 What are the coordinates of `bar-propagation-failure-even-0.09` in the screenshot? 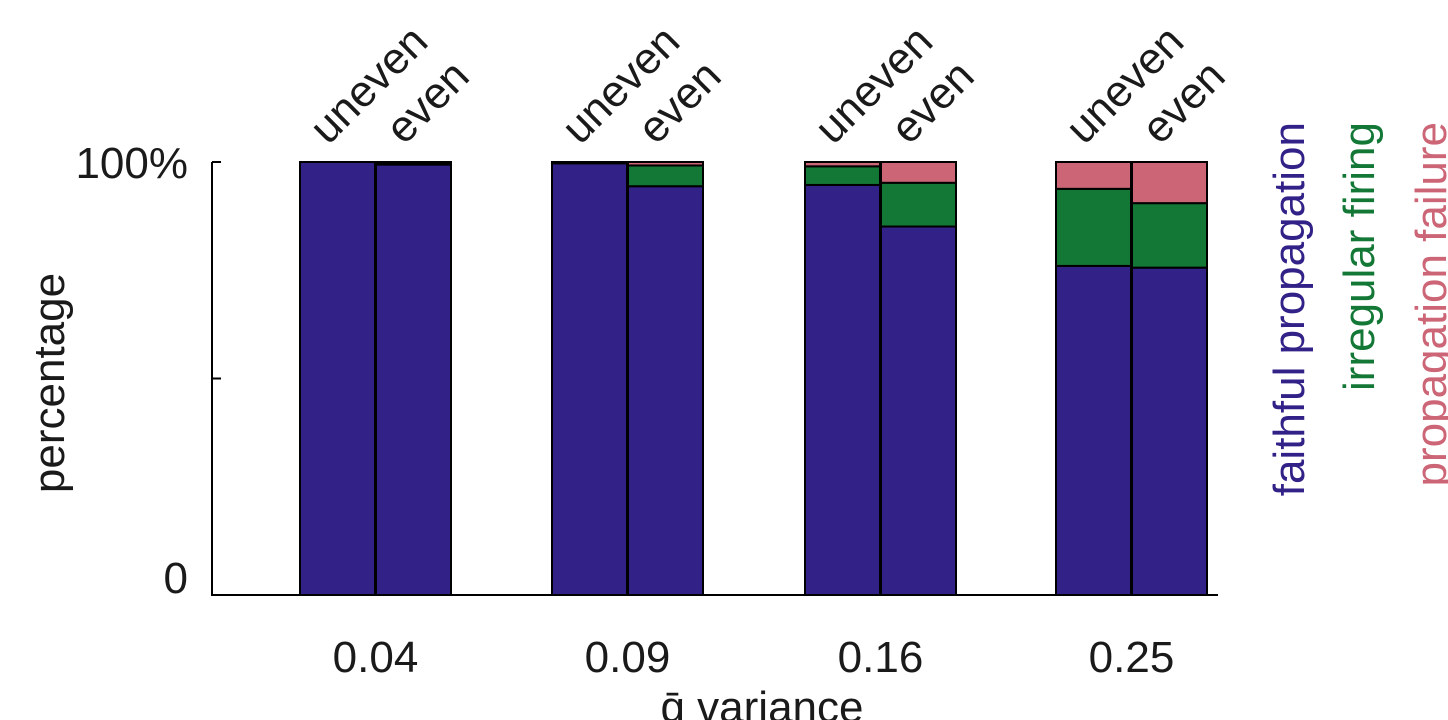 It's located at (665, 164).